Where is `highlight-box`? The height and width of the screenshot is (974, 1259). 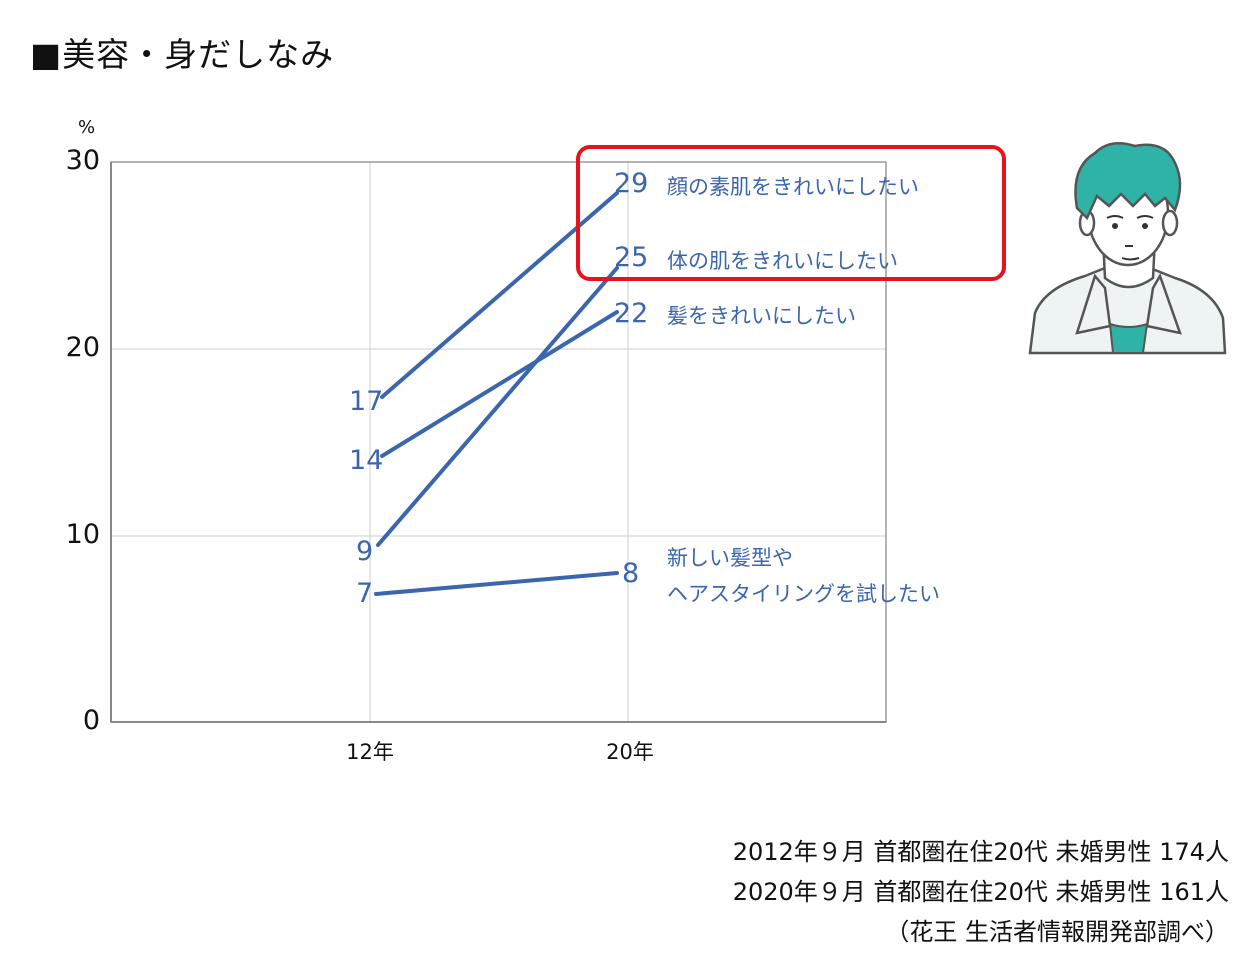 highlight-box is located at coordinates (791, 213).